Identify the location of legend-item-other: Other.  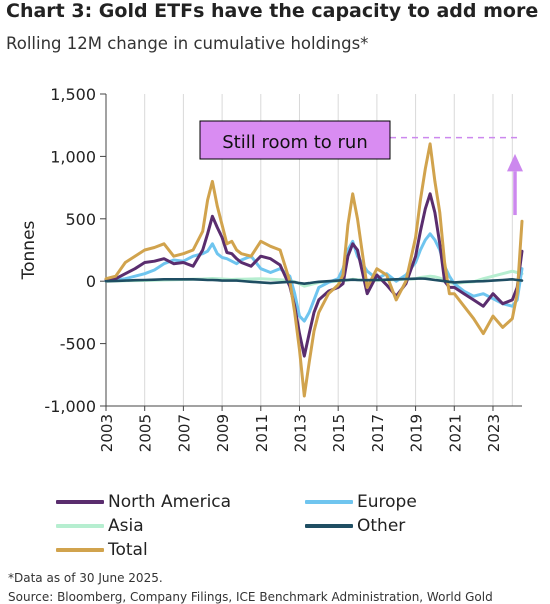
(355, 526).